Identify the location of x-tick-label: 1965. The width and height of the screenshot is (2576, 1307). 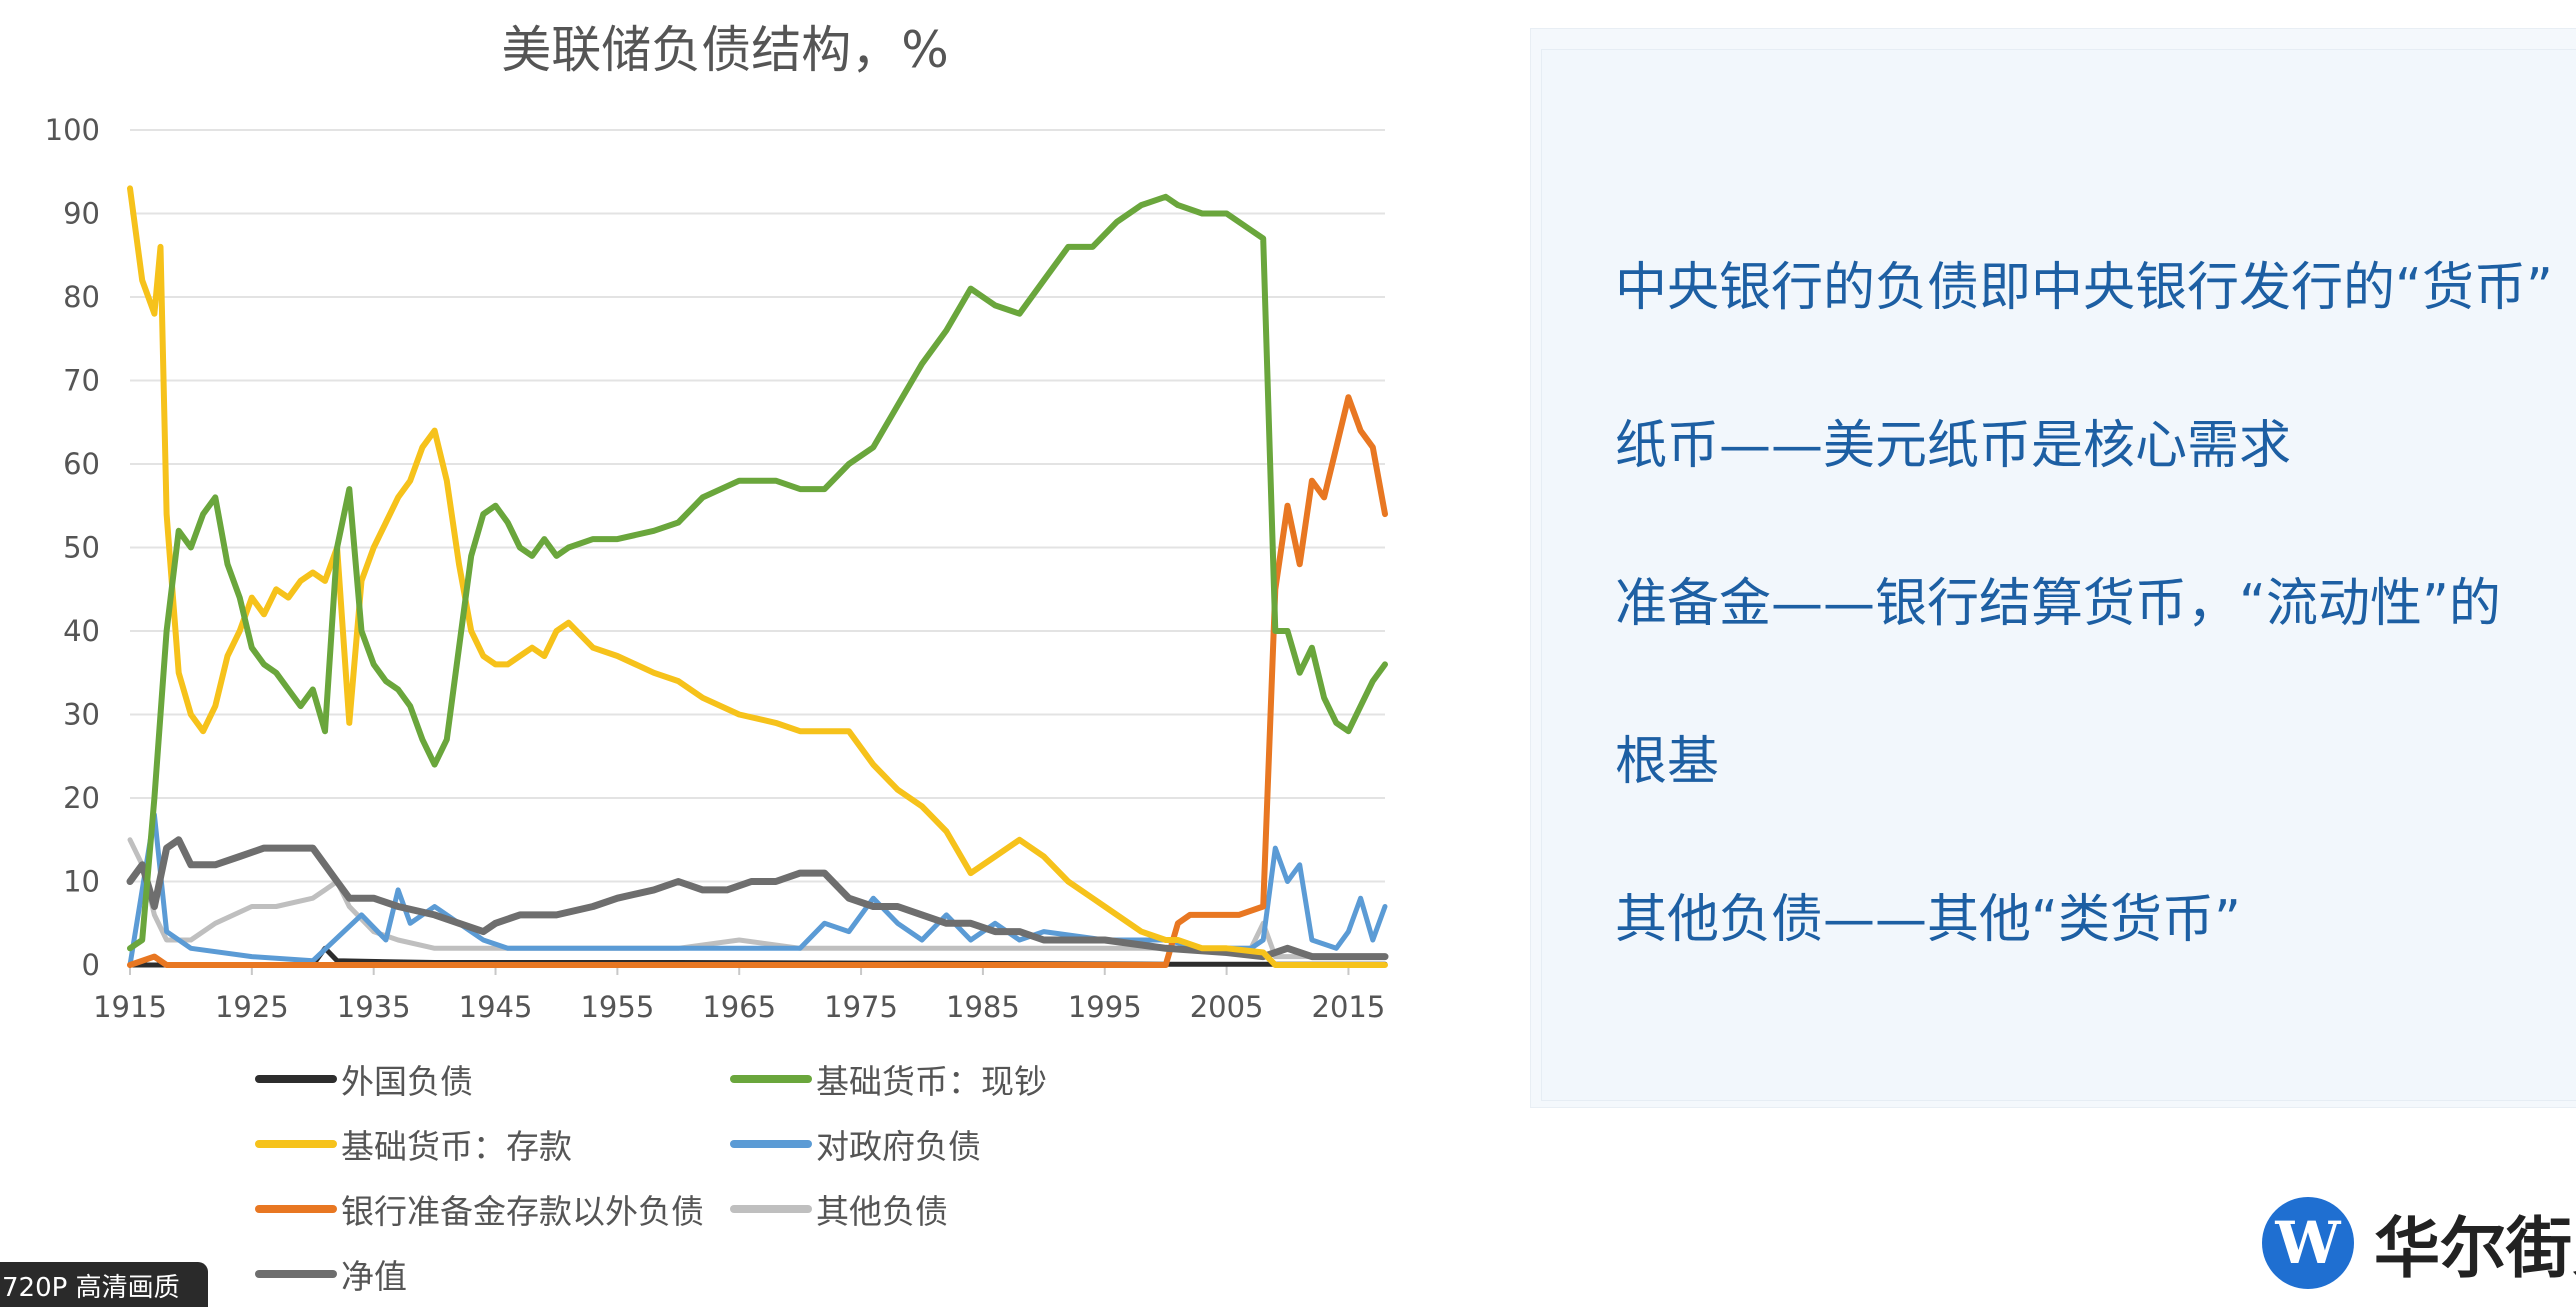
(739, 1007).